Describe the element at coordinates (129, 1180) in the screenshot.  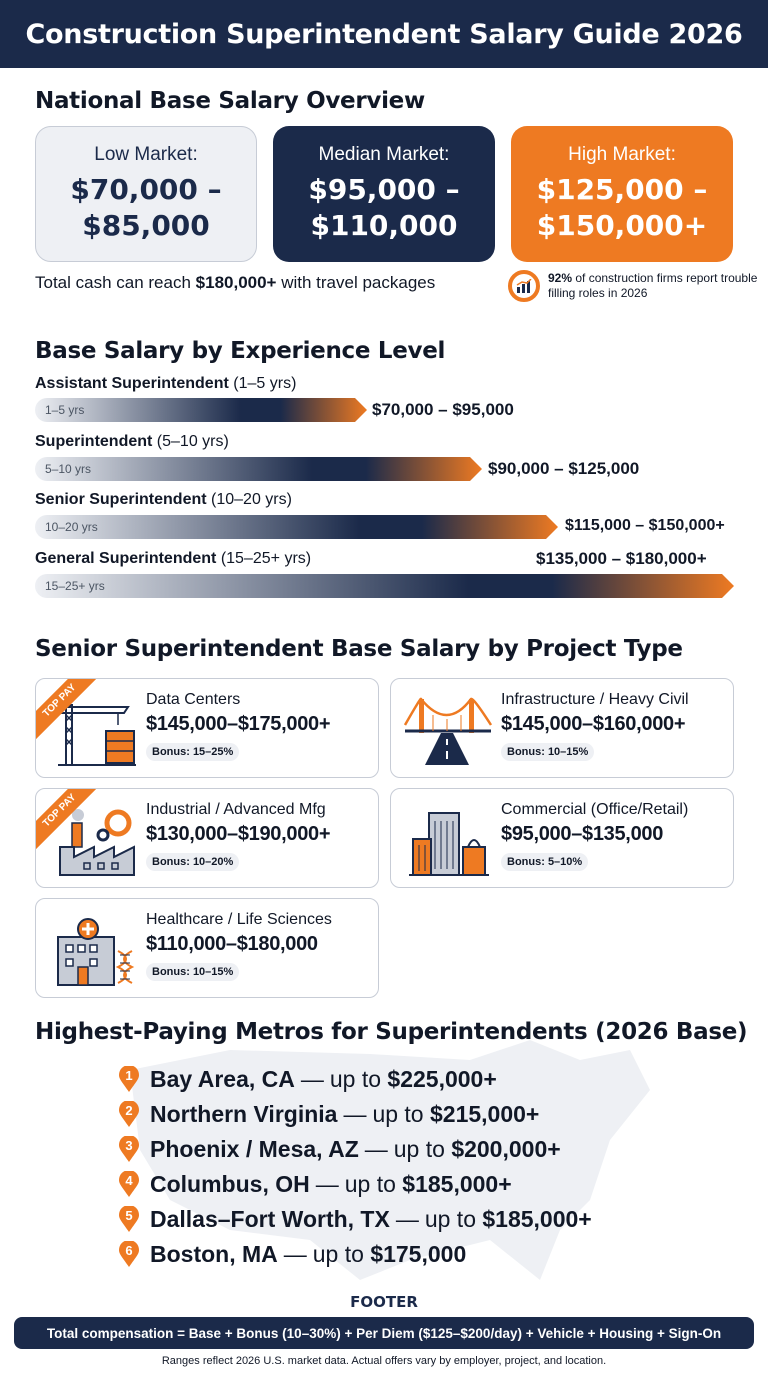
I see `metro-rank: 4` at that location.